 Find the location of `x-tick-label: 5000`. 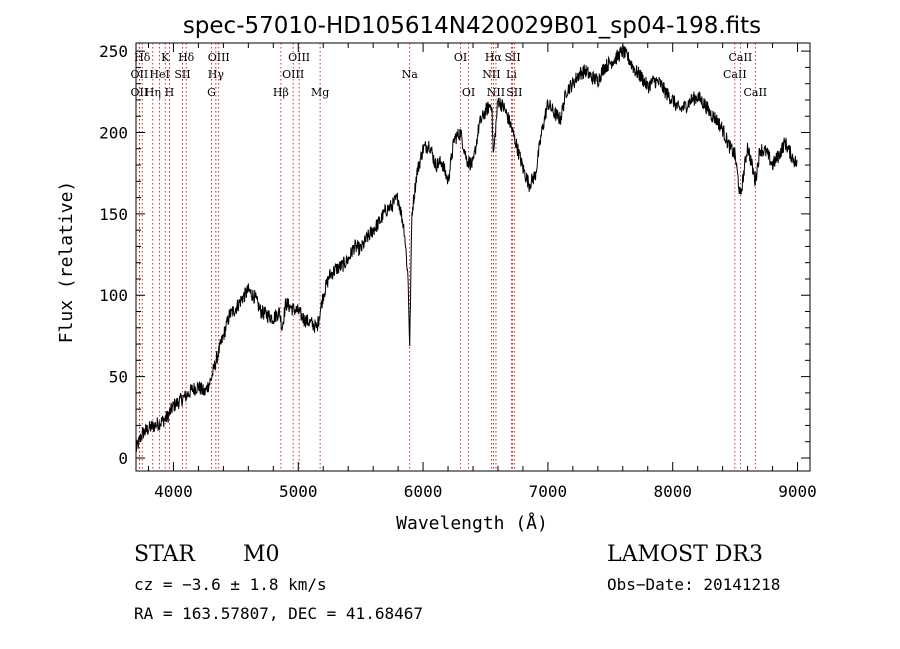

x-tick-label: 5000 is located at coordinates (298, 491).